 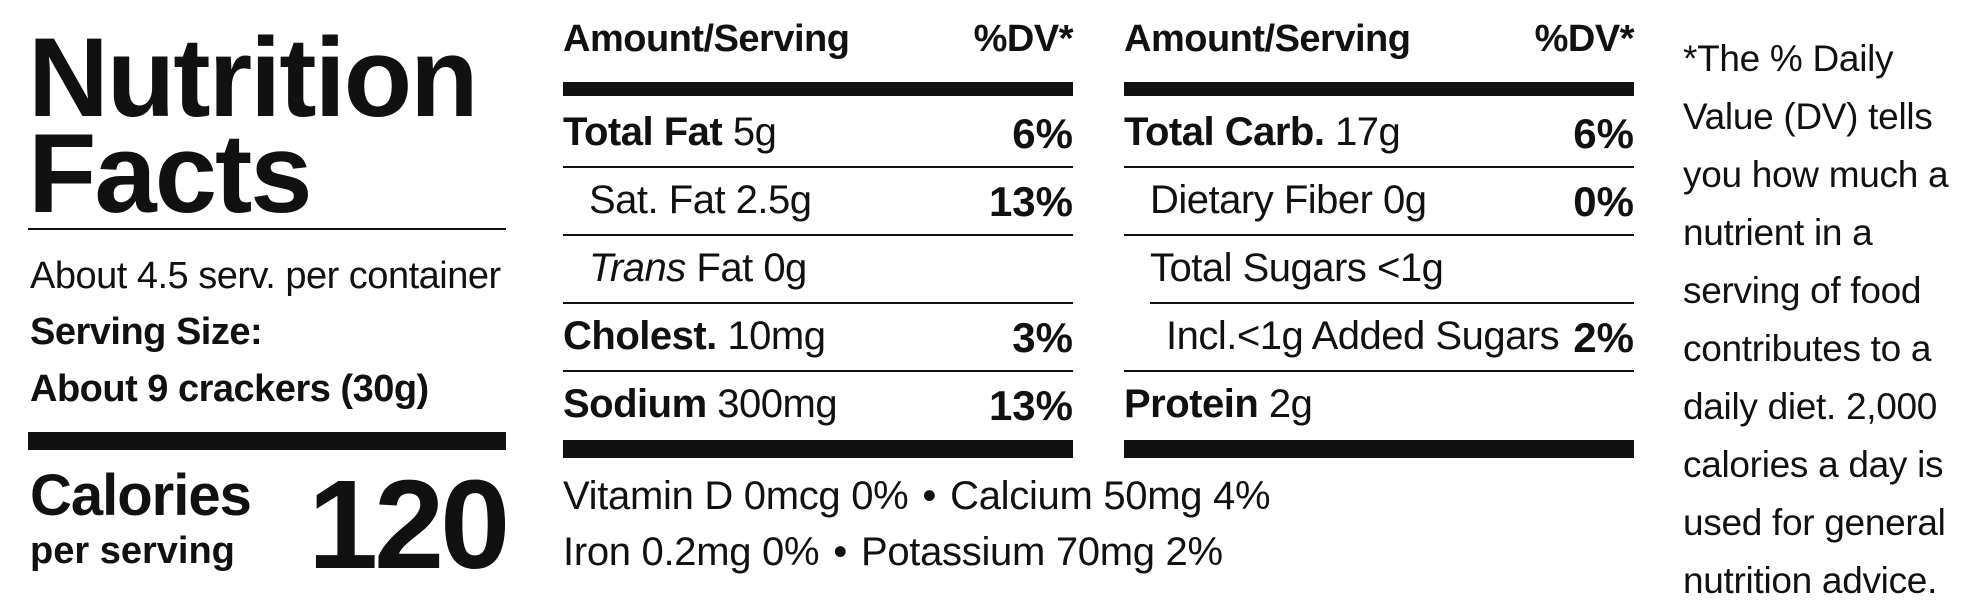 I want to click on row-sat-fat: Sat. Fat 2.5g 13%, so click(x=818, y=202).